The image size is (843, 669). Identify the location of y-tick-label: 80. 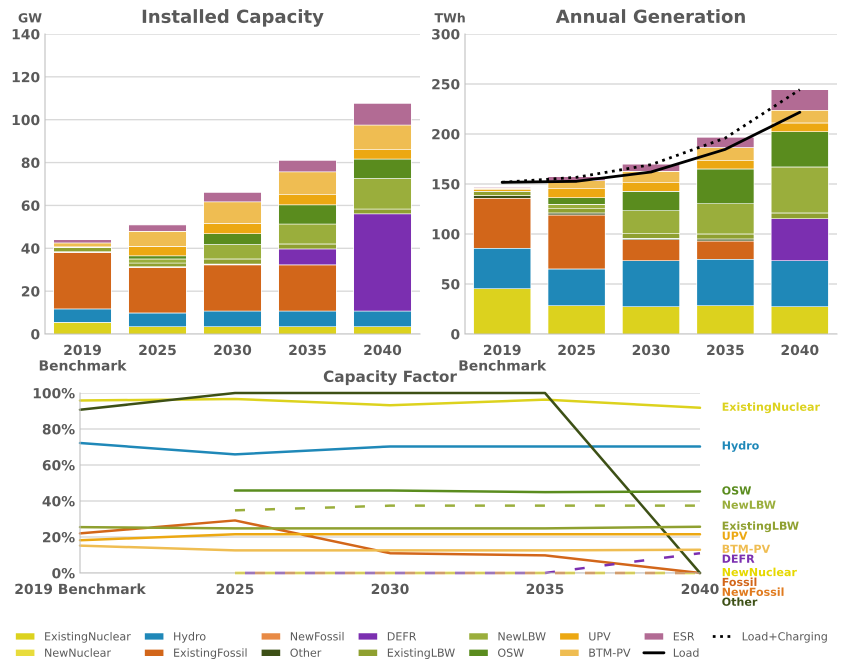
(31, 163).